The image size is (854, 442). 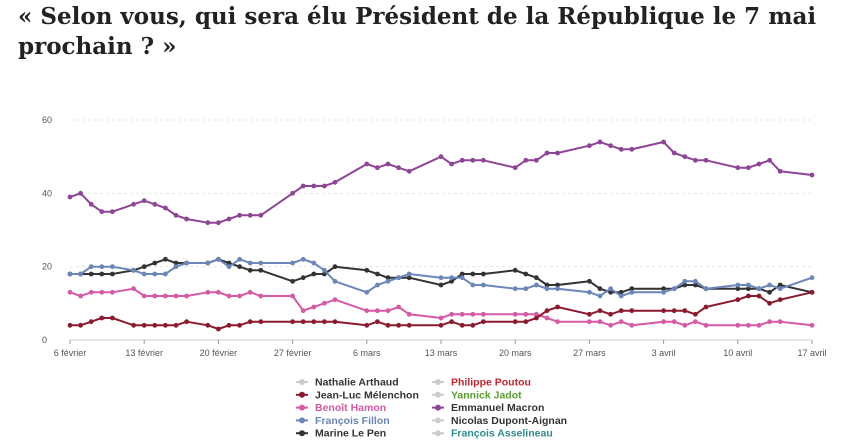 What do you see at coordinates (492, 434) in the screenshot?
I see `legend-item: François Asselineau` at bounding box center [492, 434].